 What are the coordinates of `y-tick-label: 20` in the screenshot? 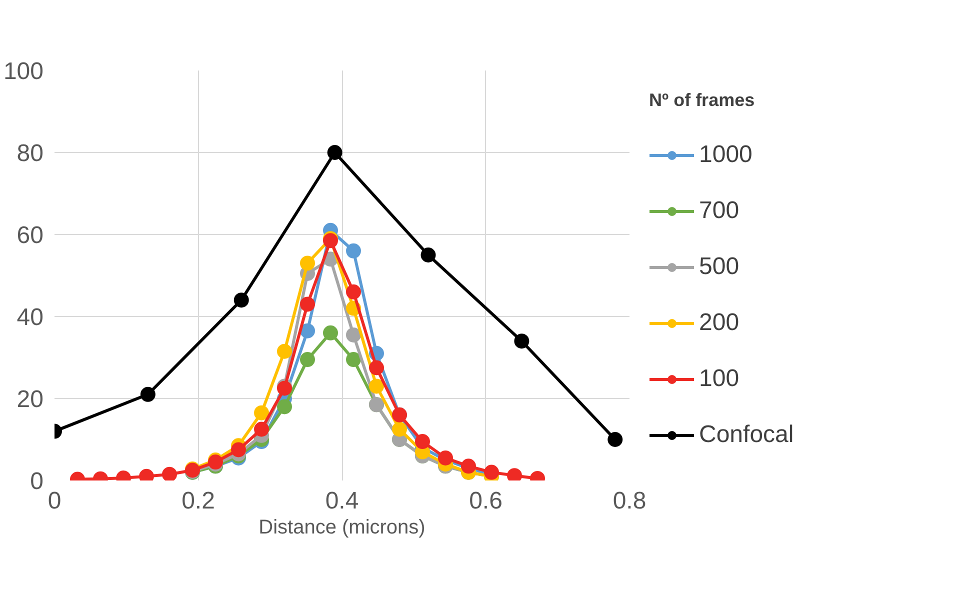 It's located at (30, 399).